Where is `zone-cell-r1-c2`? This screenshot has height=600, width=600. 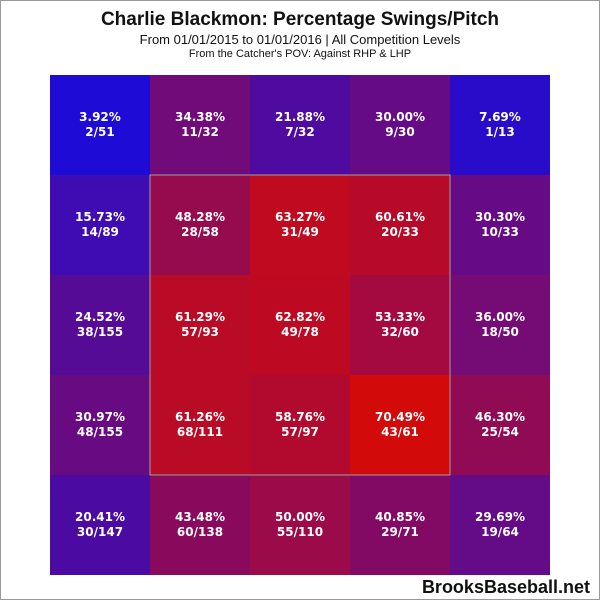 zone-cell-r1-c2 is located at coordinates (300, 225).